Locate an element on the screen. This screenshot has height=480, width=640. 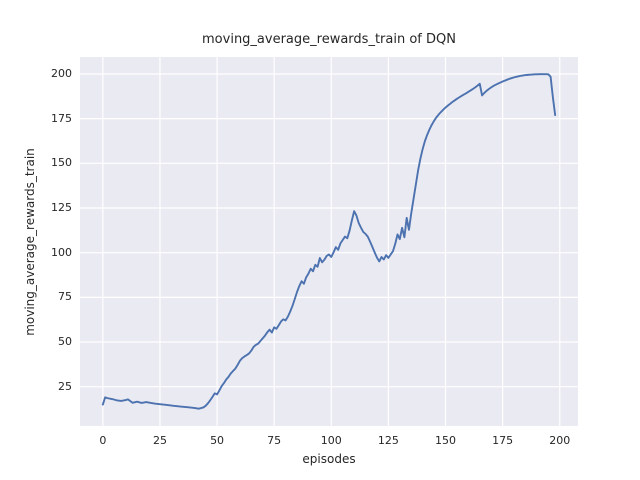
chart-title: moving_average_rewards_train of DQN is located at coordinates (329, 39).